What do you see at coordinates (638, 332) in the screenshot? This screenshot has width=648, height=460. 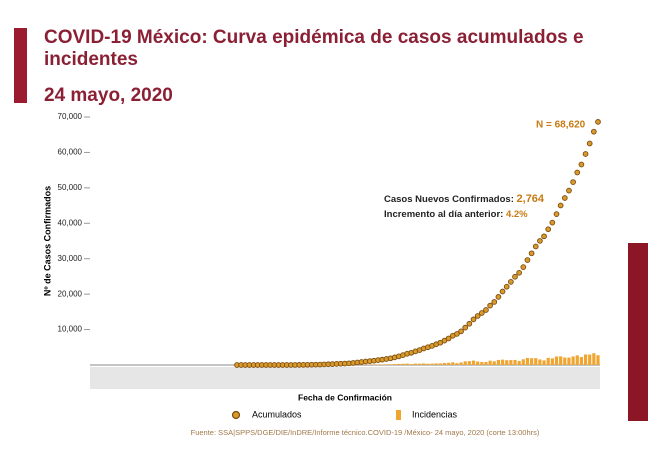 I see `accent-bar` at bounding box center [638, 332].